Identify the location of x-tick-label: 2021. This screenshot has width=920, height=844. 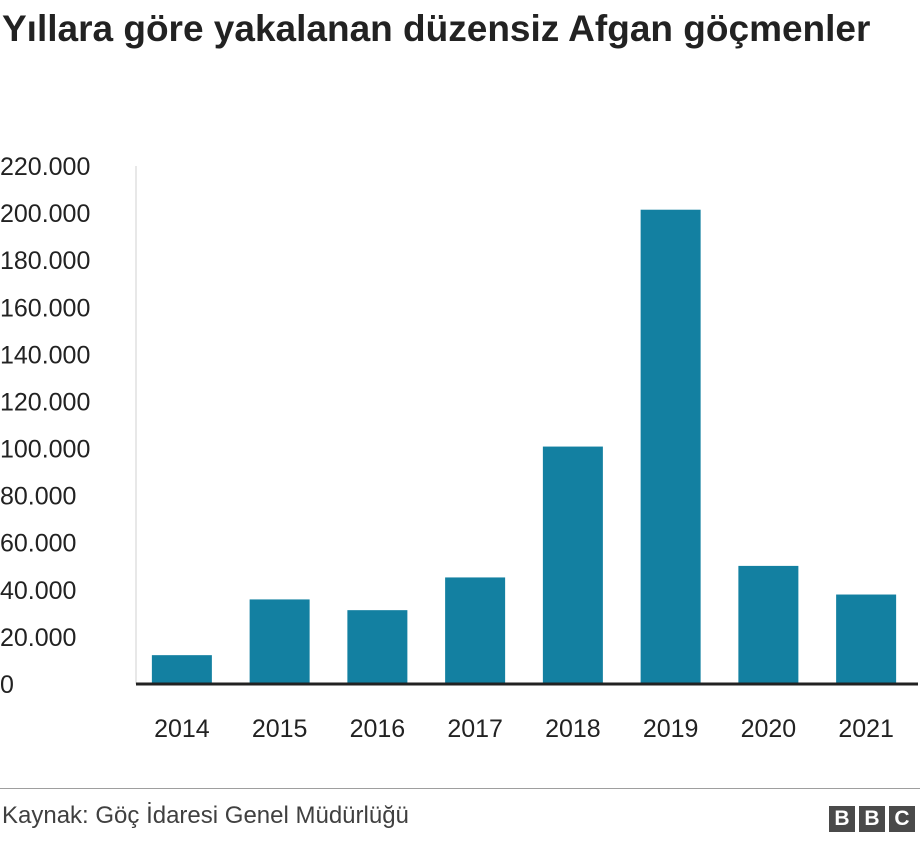
(866, 729).